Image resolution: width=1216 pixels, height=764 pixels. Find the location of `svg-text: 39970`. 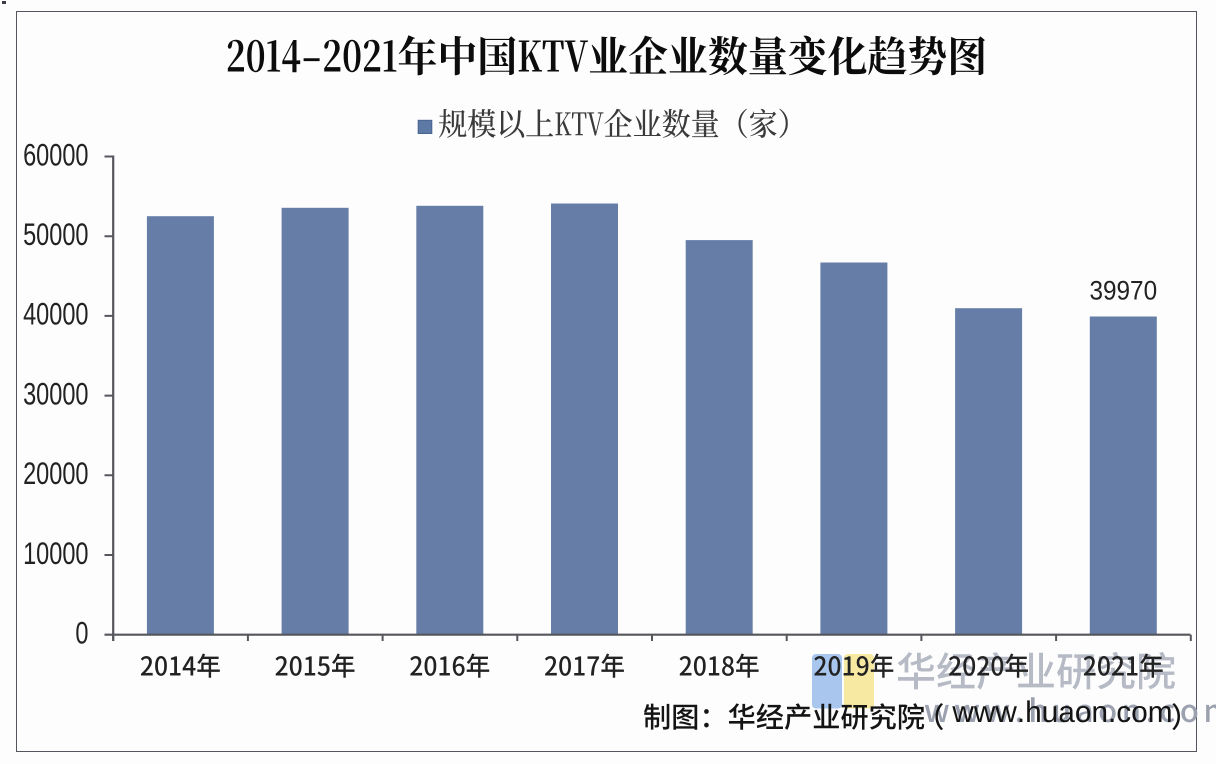

svg-text: 39970 is located at coordinates (1124, 290).